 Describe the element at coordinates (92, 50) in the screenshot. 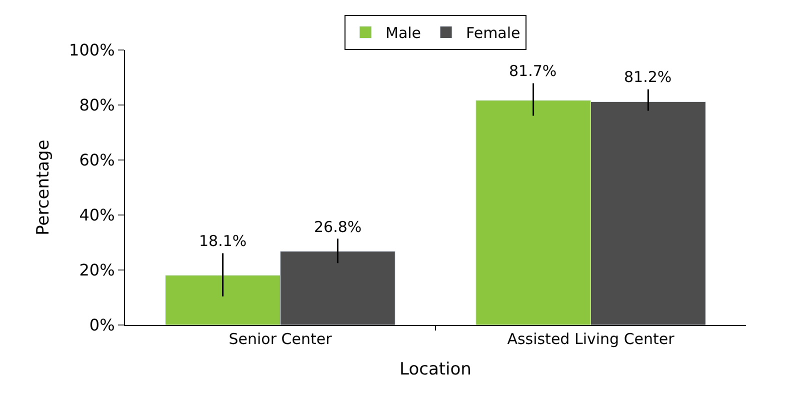

I see `y-tick-label: 100%` at that location.